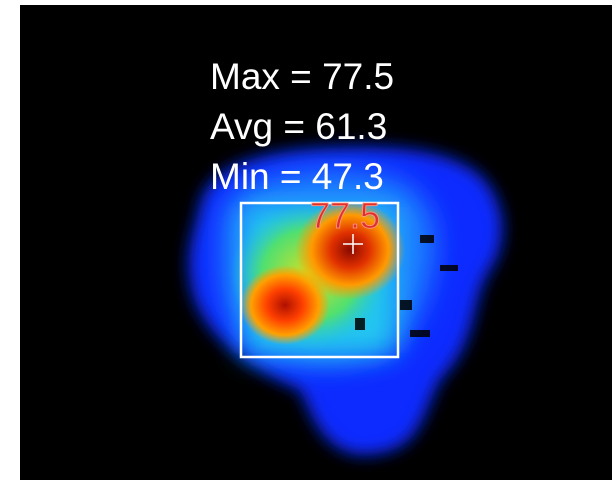 This screenshot has width=615, height=494. What do you see at coordinates (298, 126) in the screenshot?
I see `avg-readout: Avg = 61.3` at bounding box center [298, 126].